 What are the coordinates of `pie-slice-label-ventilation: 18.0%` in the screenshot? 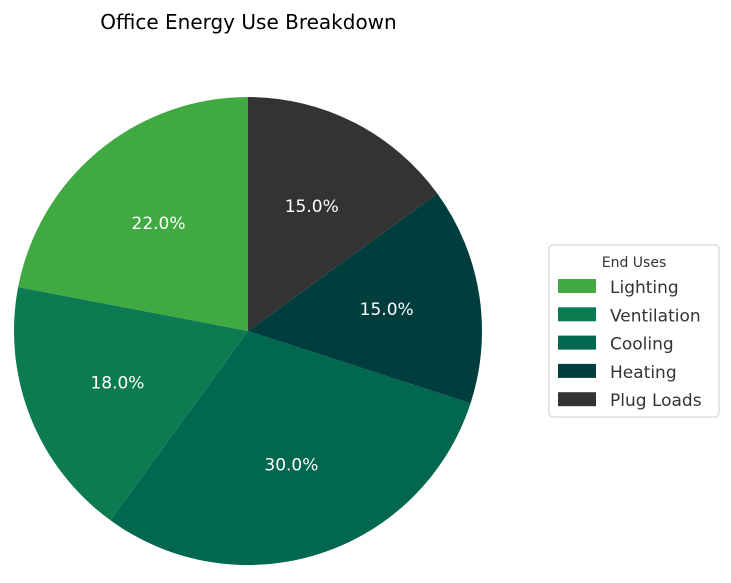 It's located at (117, 384).